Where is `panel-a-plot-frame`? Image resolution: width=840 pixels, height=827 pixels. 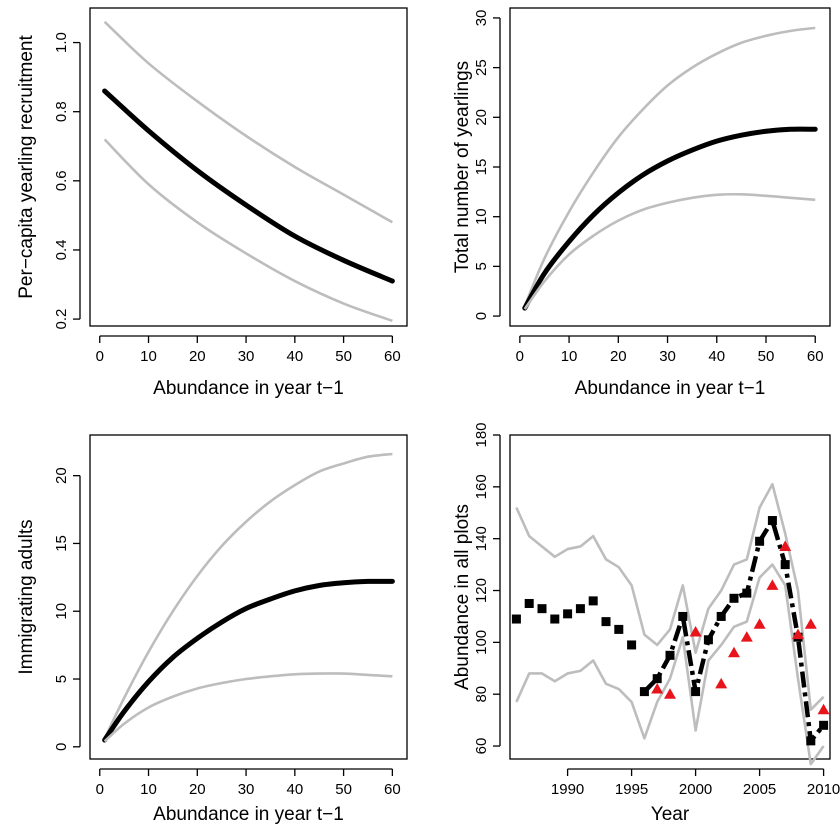
panel-a-plot-frame is located at coordinates (248, 167).